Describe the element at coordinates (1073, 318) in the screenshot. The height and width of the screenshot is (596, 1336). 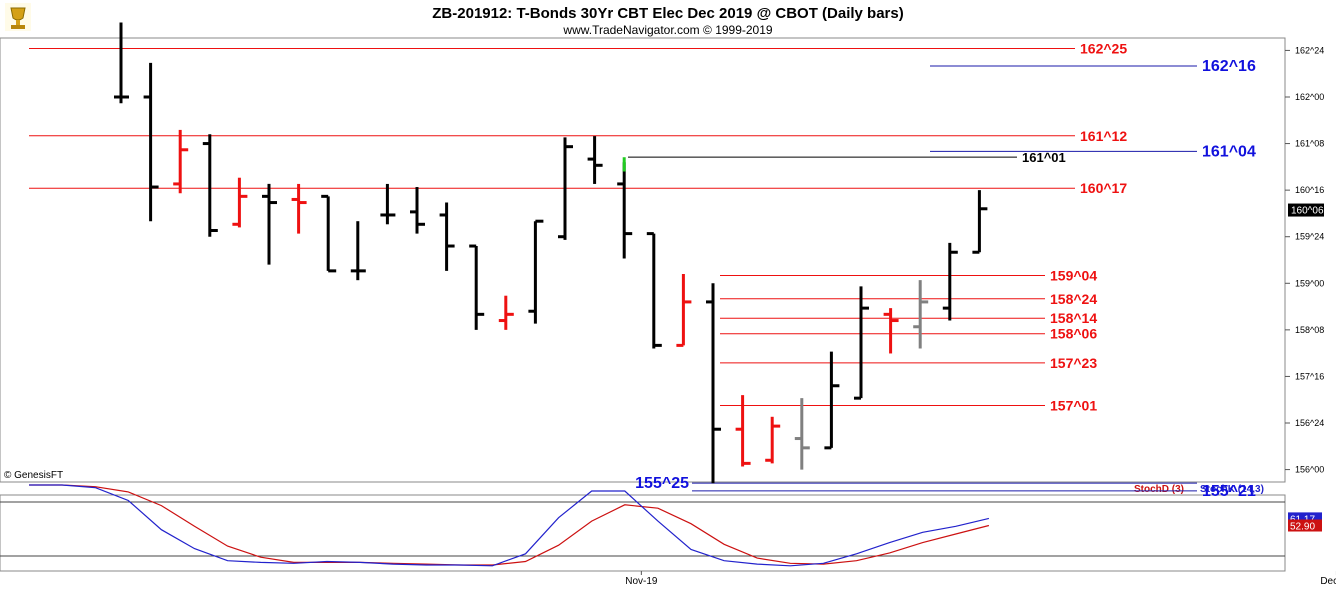
I see `level-label: 158^14` at that location.